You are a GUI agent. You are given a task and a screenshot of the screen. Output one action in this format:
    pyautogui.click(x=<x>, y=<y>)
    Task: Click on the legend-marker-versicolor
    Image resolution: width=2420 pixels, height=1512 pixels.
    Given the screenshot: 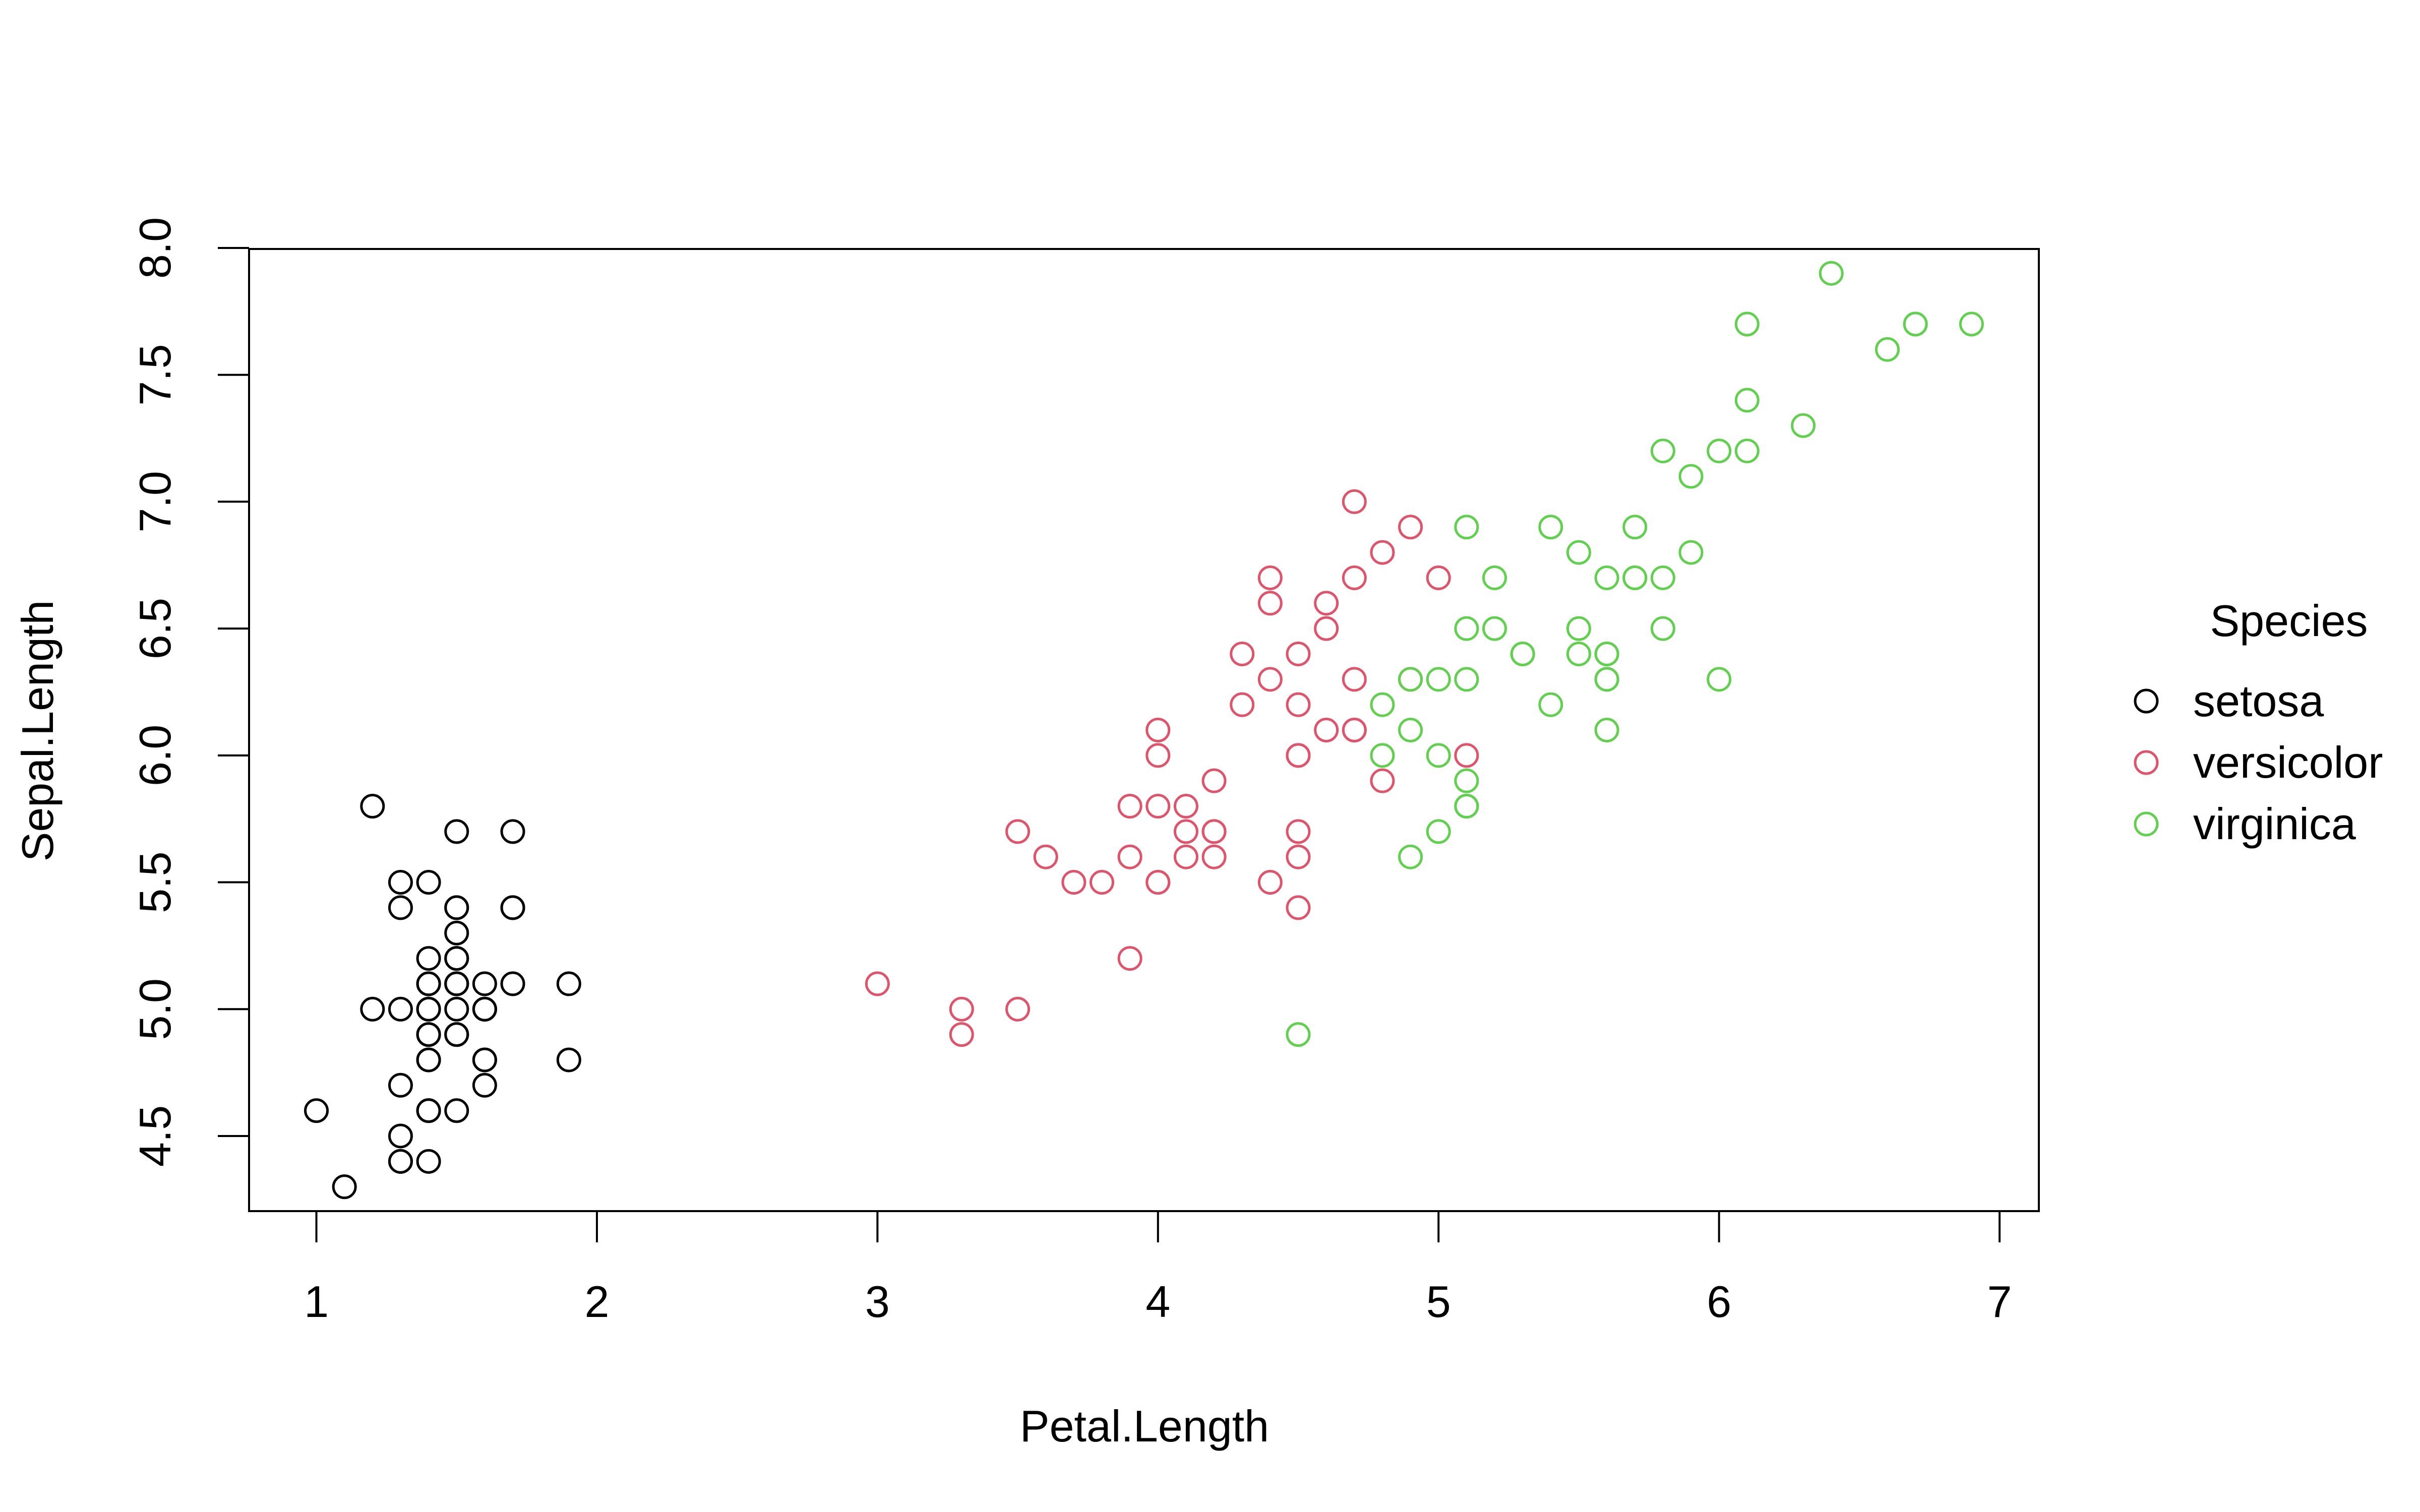 What is the action you would take?
    pyautogui.click(x=2146, y=763)
    